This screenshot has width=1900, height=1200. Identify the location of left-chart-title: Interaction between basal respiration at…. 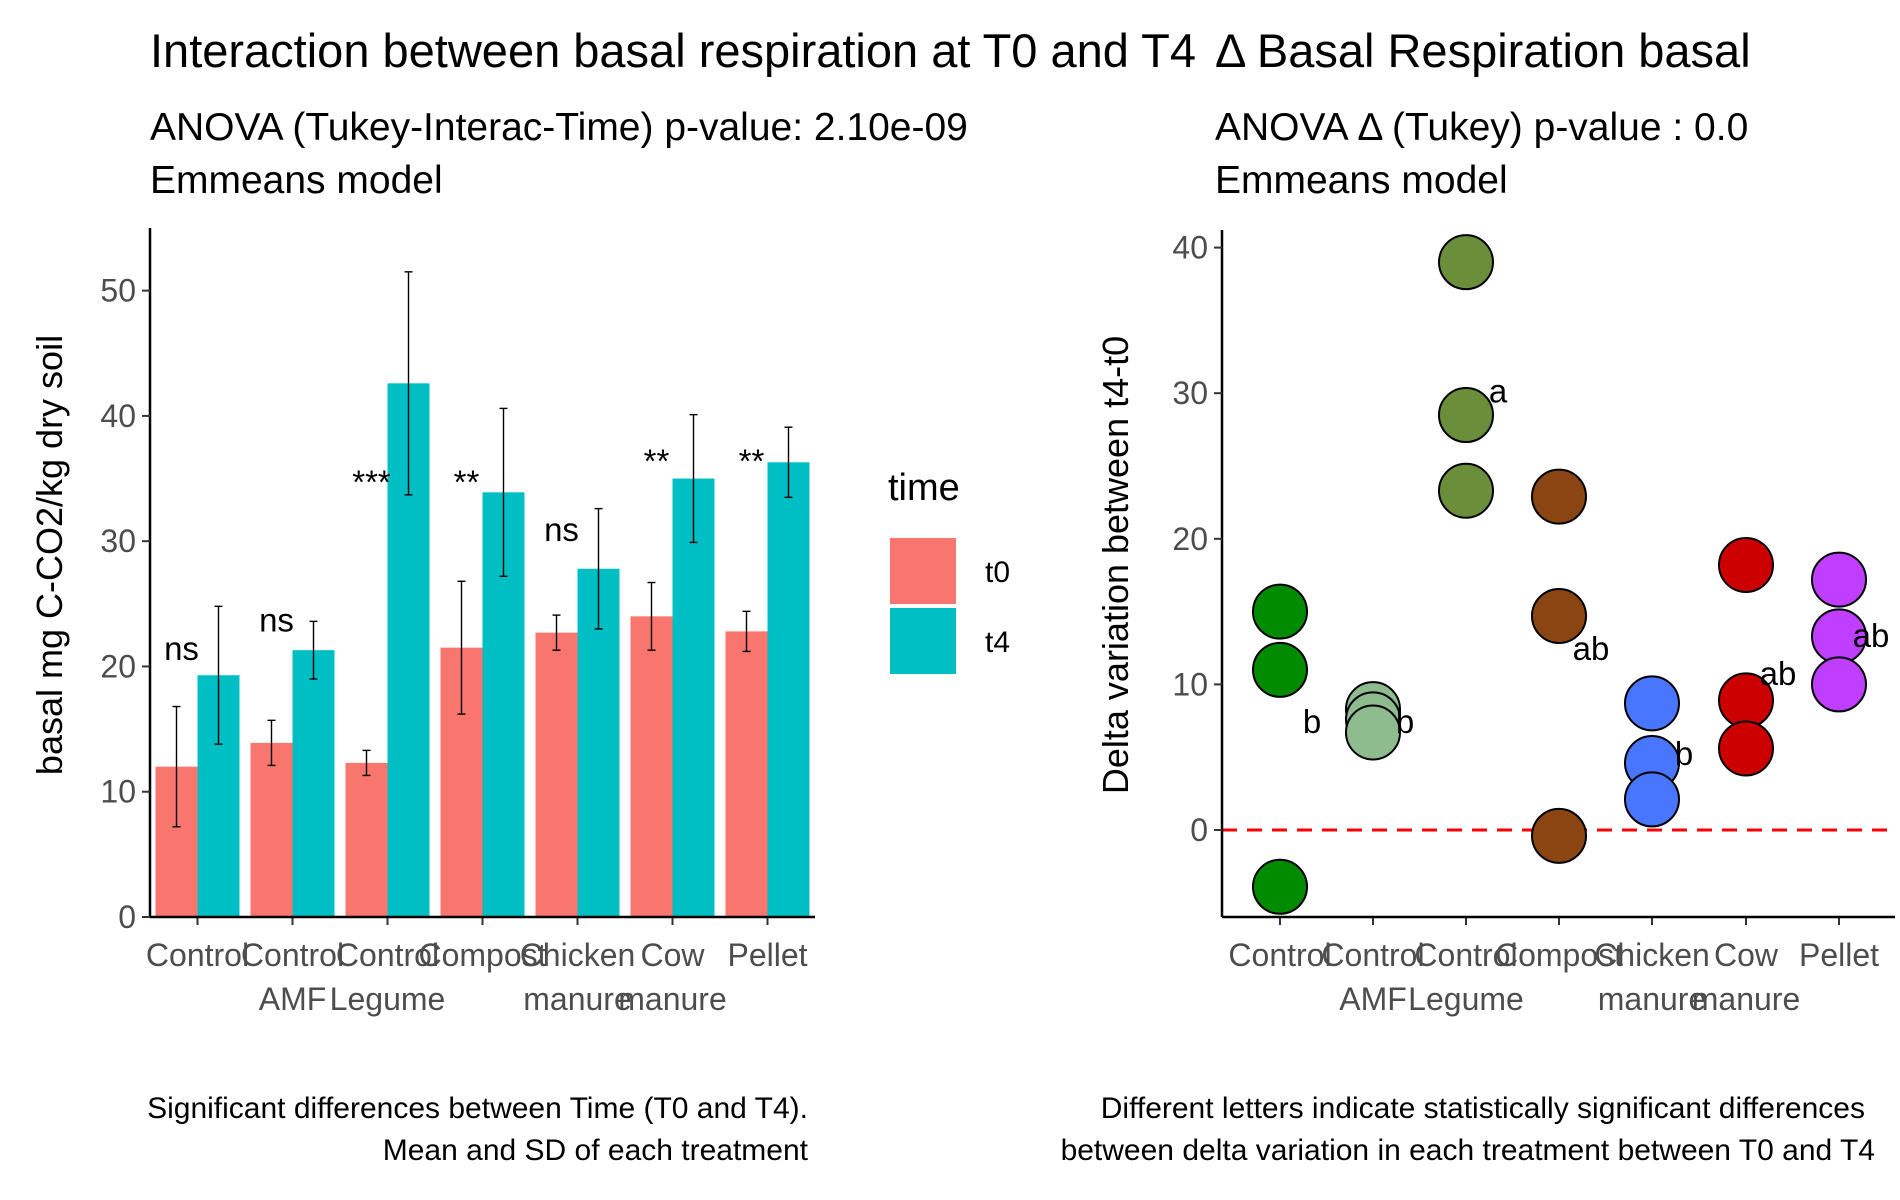
(673, 50).